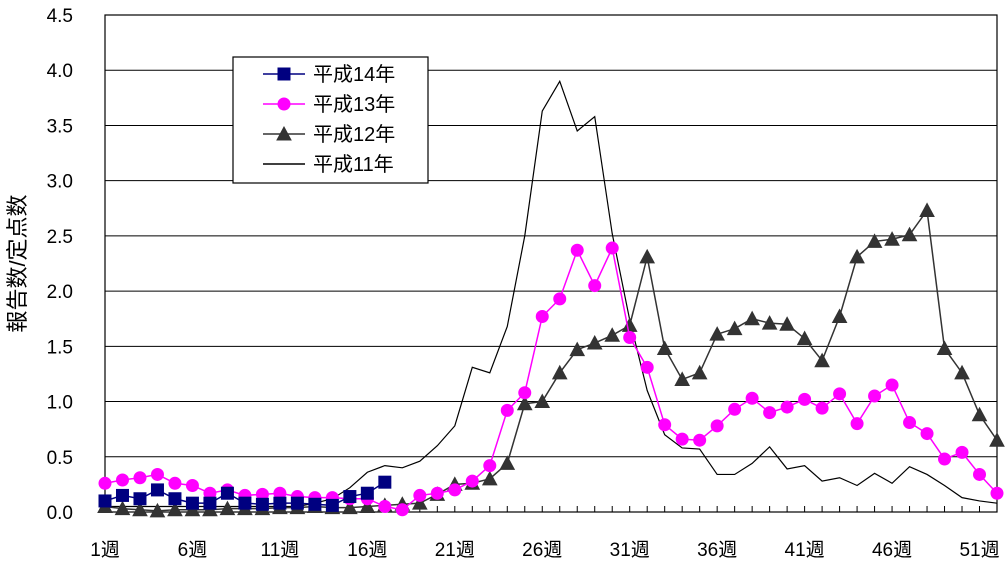 This screenshot has width=1007, height=570. Describe the element at coordinates (60, 292) in the screenshot. I see `y-tick-label: 2.0` at that location.